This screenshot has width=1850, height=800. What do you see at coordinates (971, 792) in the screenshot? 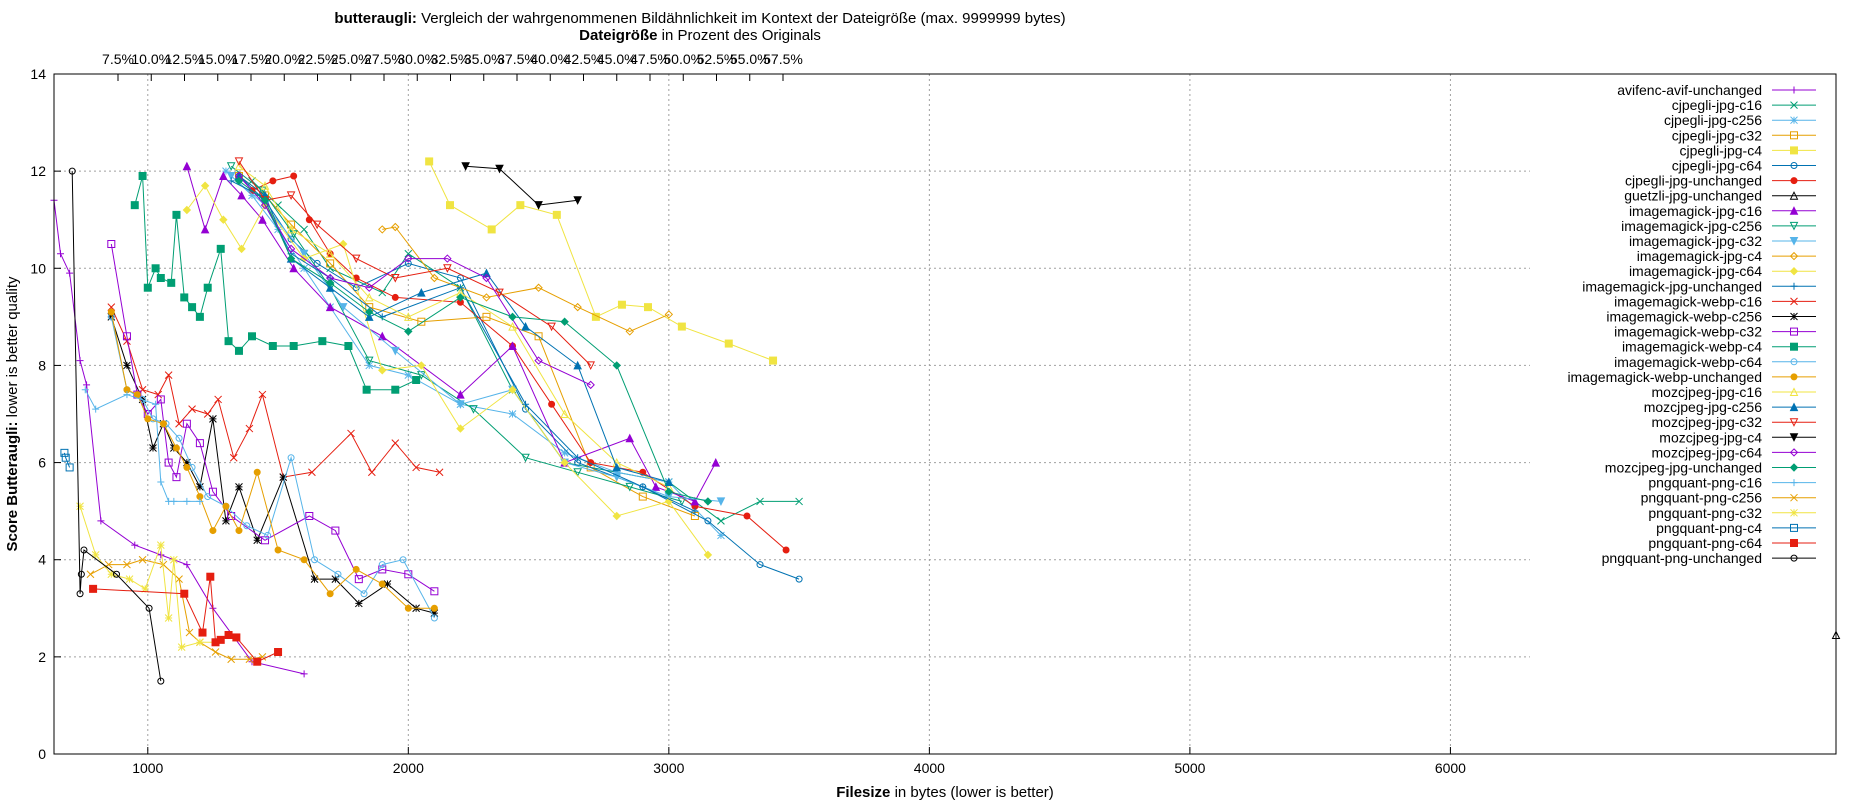
I see `x-axis-label-rest: in bytes (lower is better)` at bounding box center [971, 792].